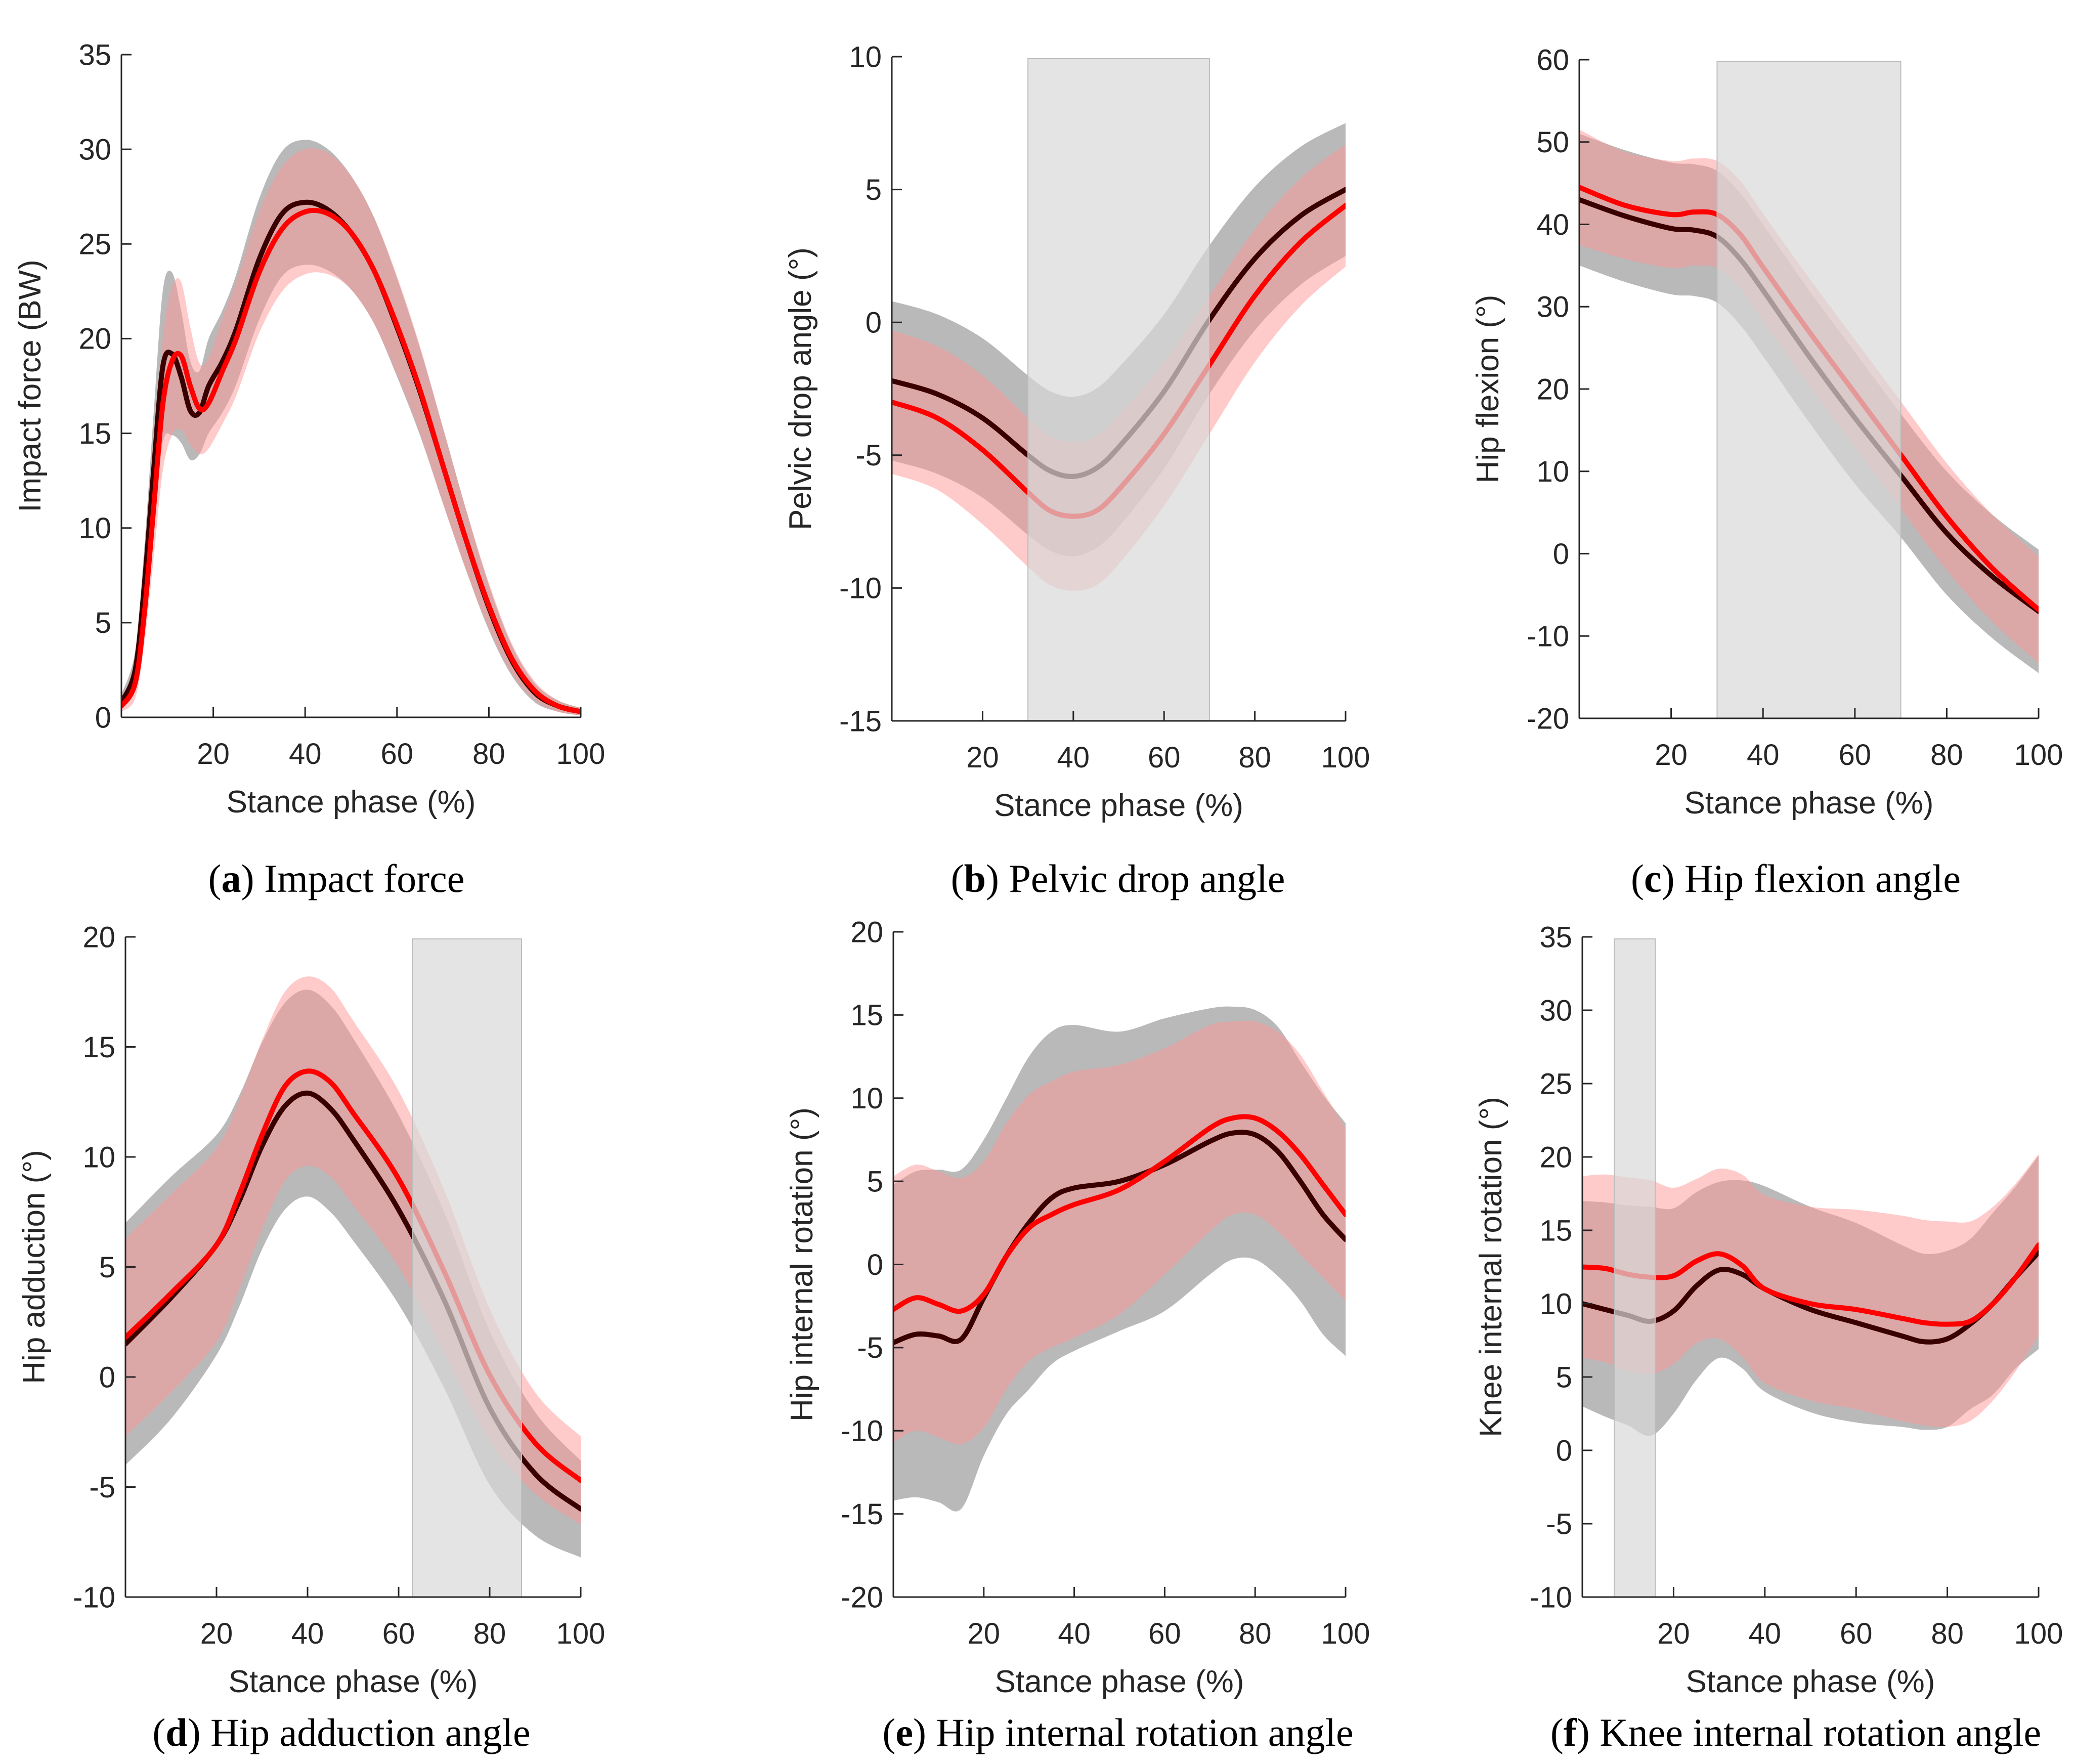 Image resolution: width=2074 pixels, height=1764 pixels. What do you see at coordinates (1552, 224) in the screenshot?
I see `y-tick-label: 40` at bounding box center [1552, 224].